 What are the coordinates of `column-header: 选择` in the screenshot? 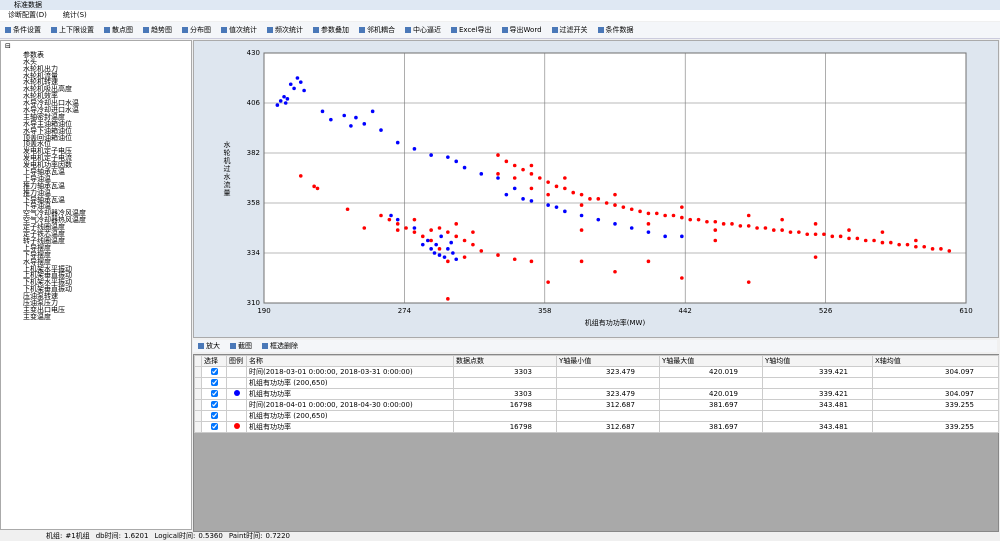 It's located at (214, 361).